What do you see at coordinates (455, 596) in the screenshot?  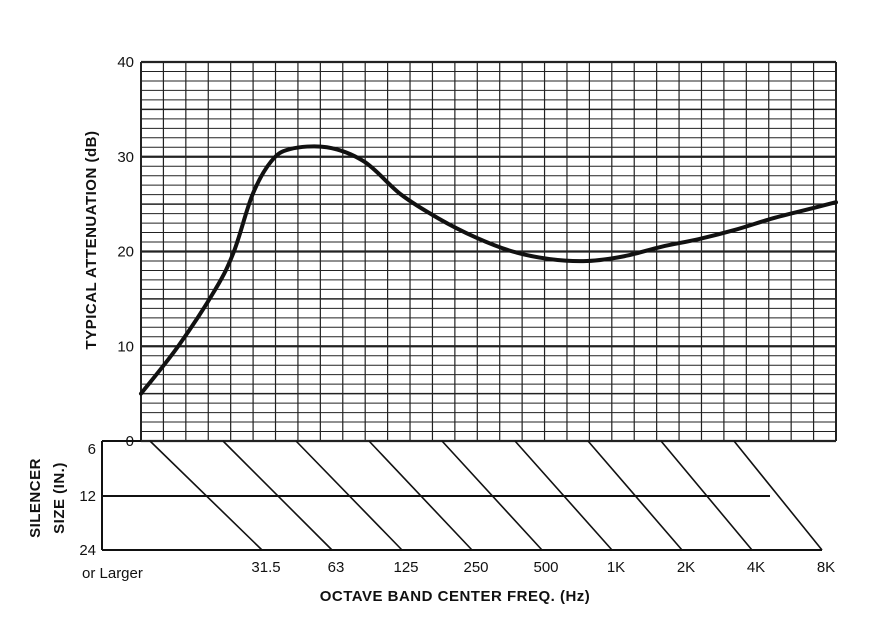 I see `x-axis-title: OCTAVE BAND CENTER FREQ. (Hz)` at bounding box center [455, 596].